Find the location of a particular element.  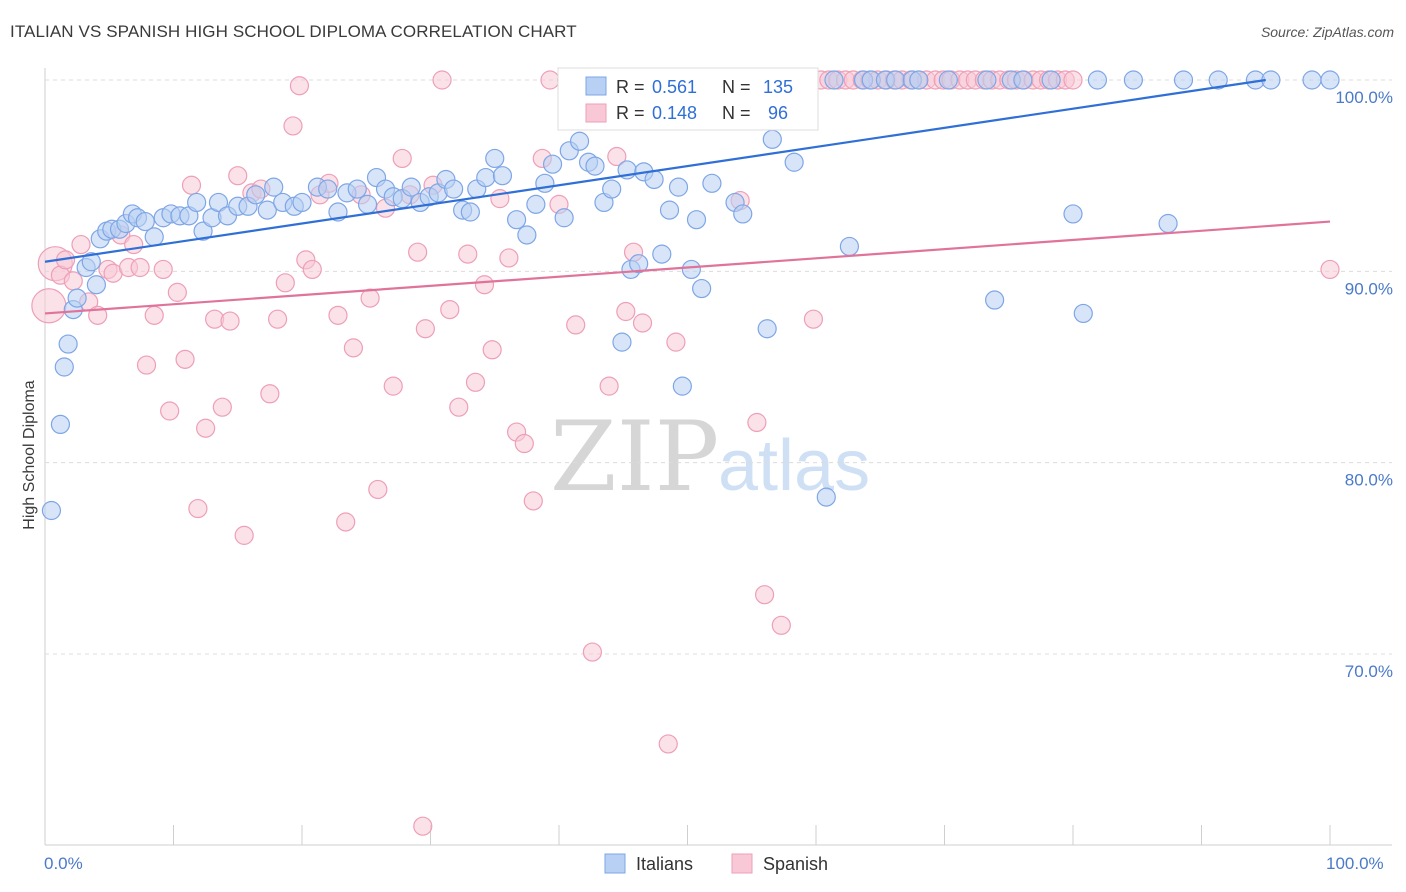

watermark-atlas: atlas is located at coordinates (794, 466).